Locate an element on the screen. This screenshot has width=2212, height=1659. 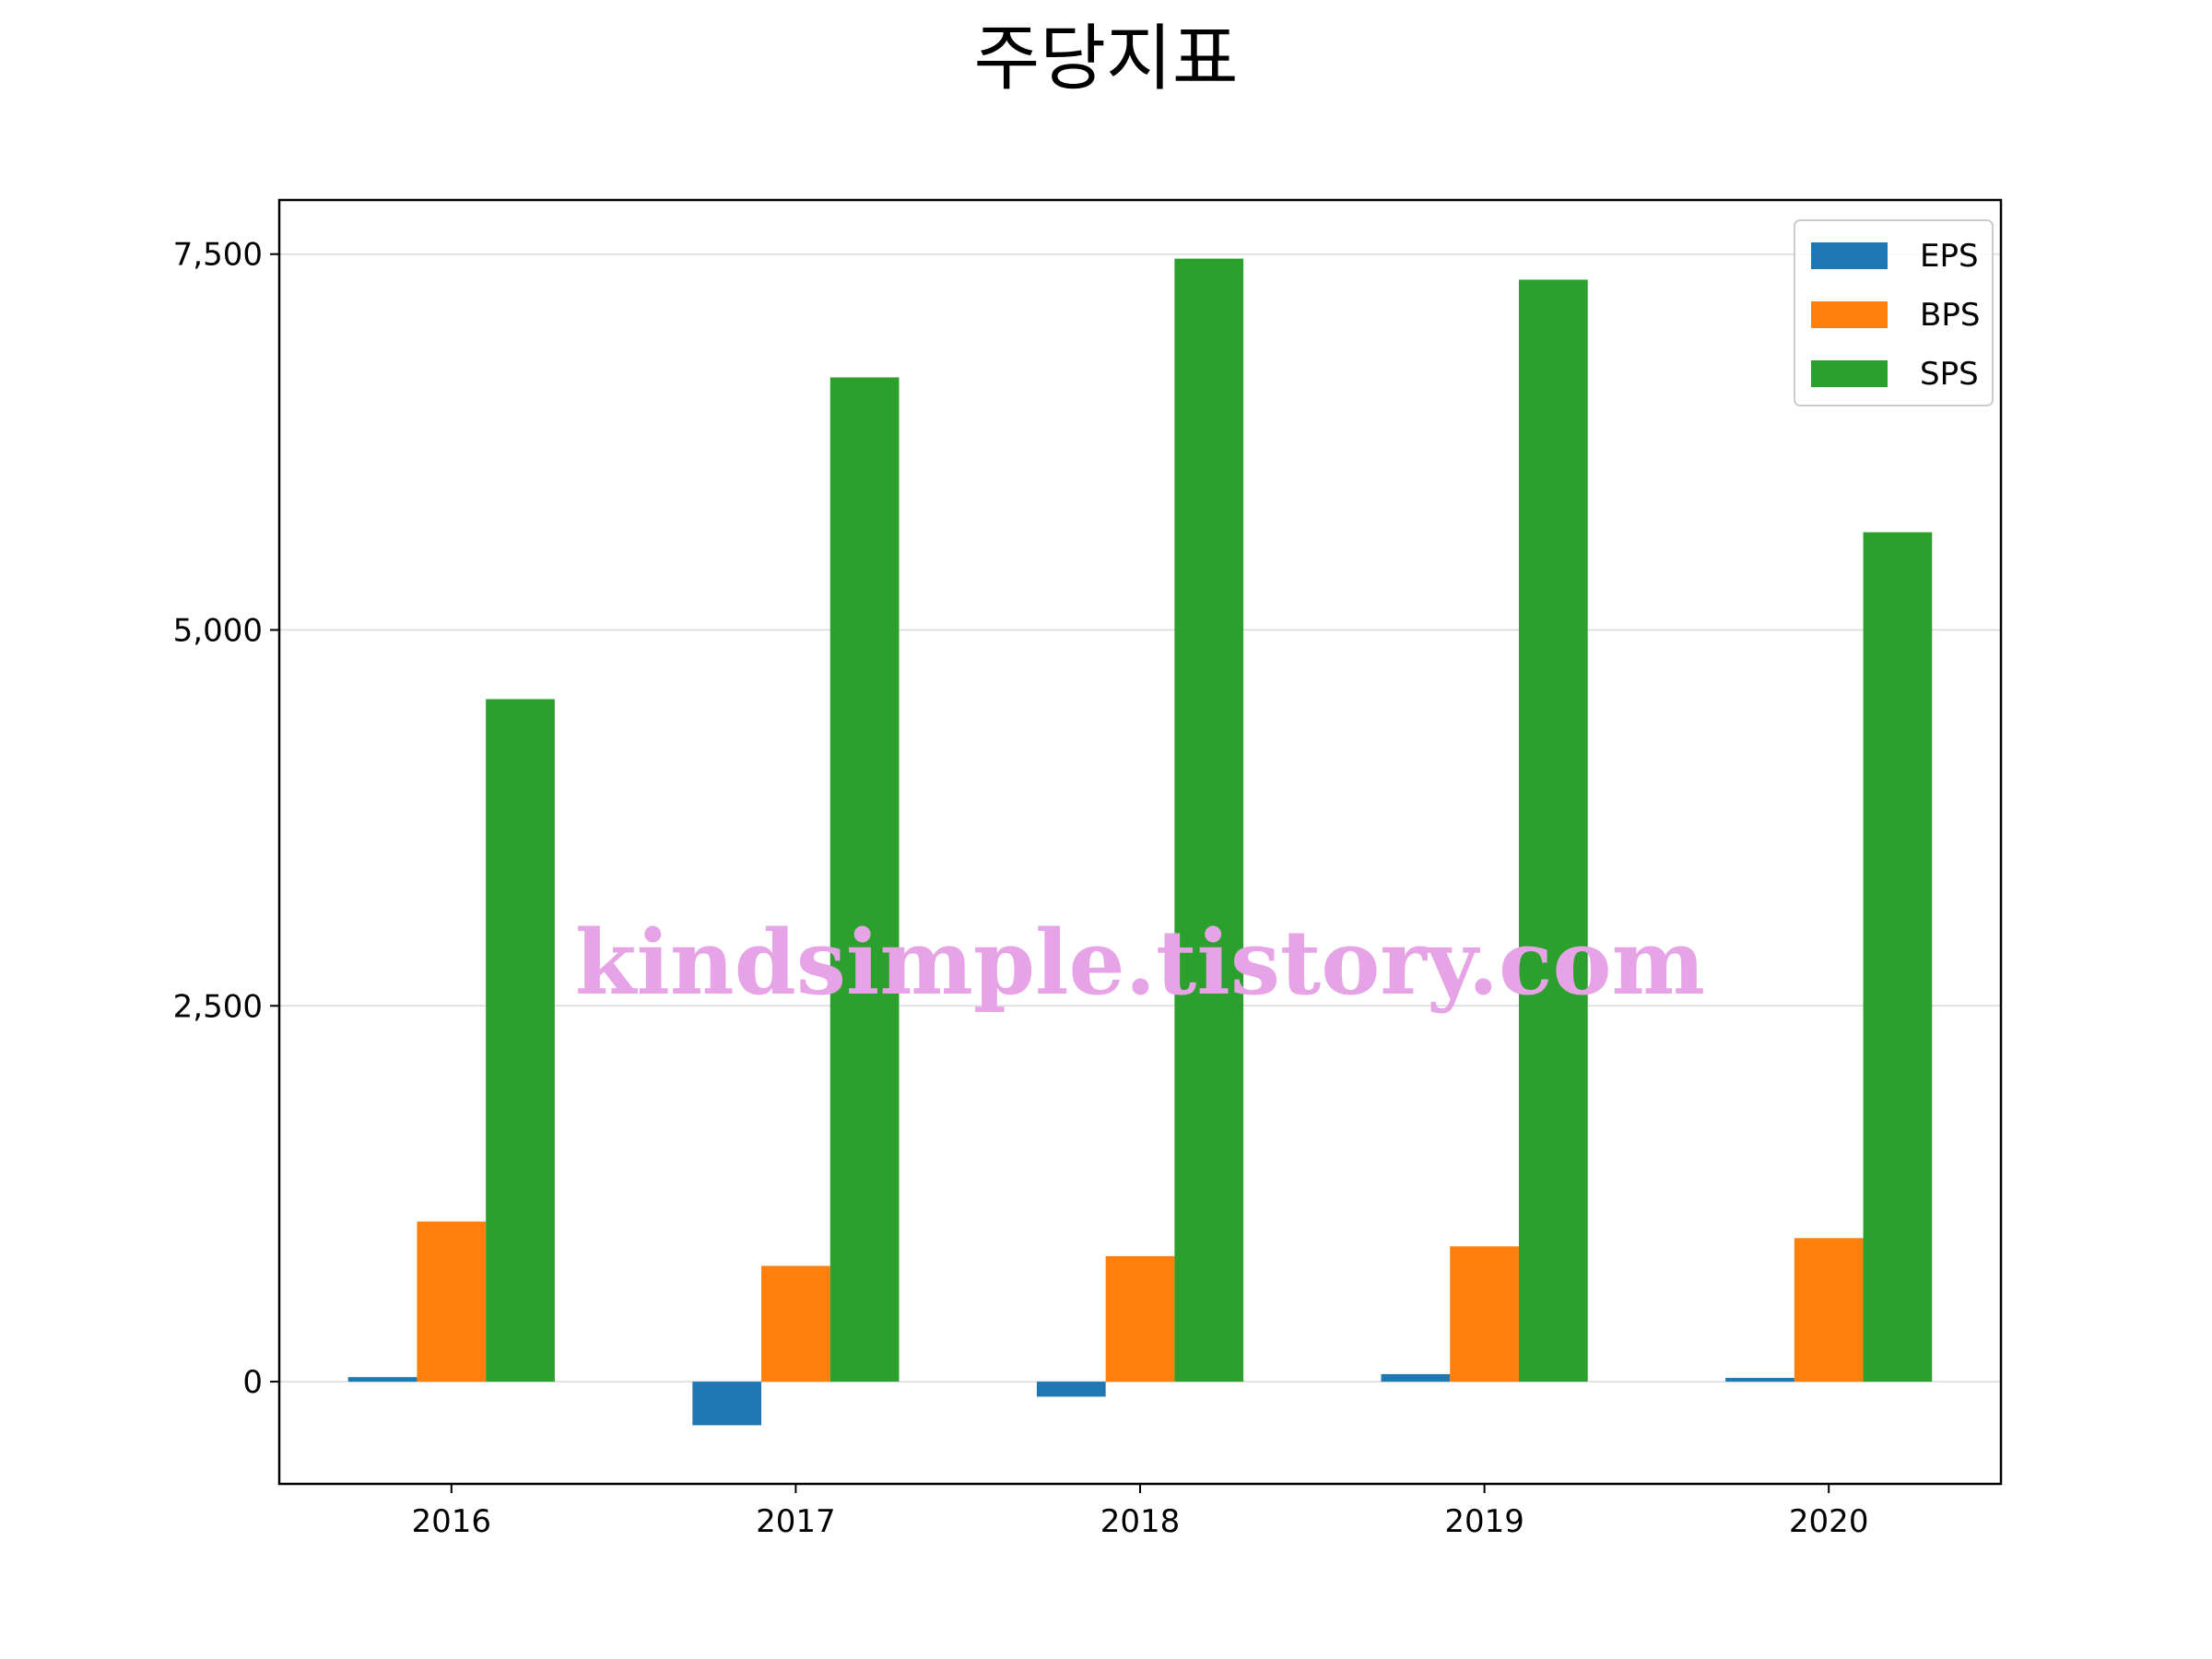
watermark: kindsimple.tistory.com is located at coordinates (1140, 963).